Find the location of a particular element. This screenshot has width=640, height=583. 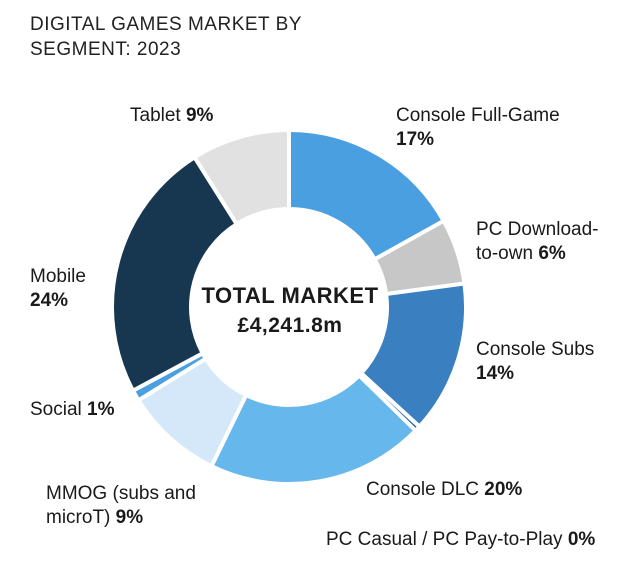

label-pc-casual: PC Casual / PC Pay-to-Play 0% is located at coordinates (460, 540).